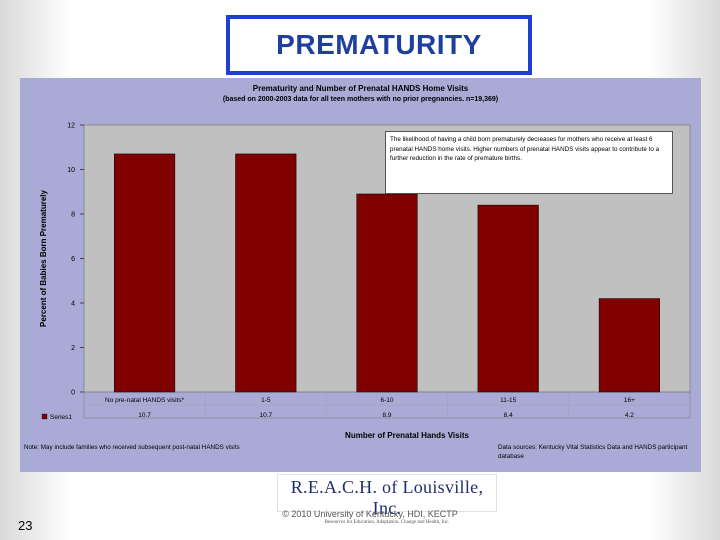 The image size is (720, 540). Describe the element at coordinates (386, 415) in the screenshot. I see `data-label: 8.9` at that location.